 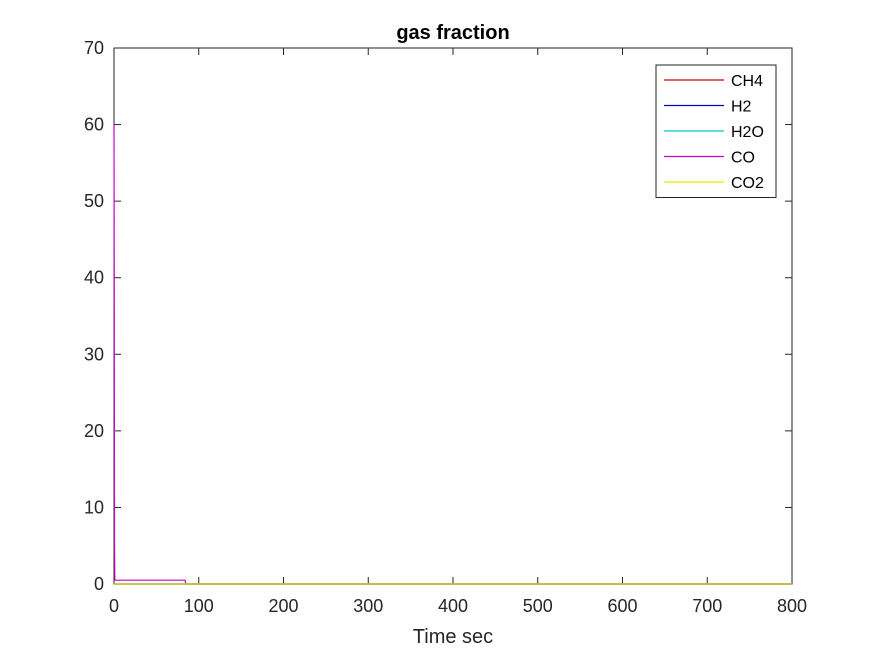 What do you see at coordinates (743, 158) in the screenshot?
I see `legend-label: CO` at bounding box center [743, 158].